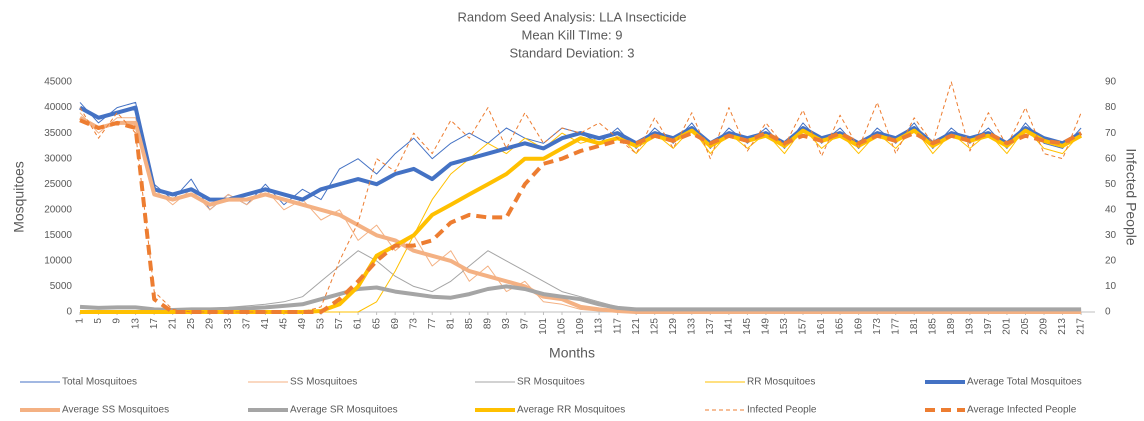 The image size is (1144, 421). I want to click on x-tick-label: 117, so click(617, 326).